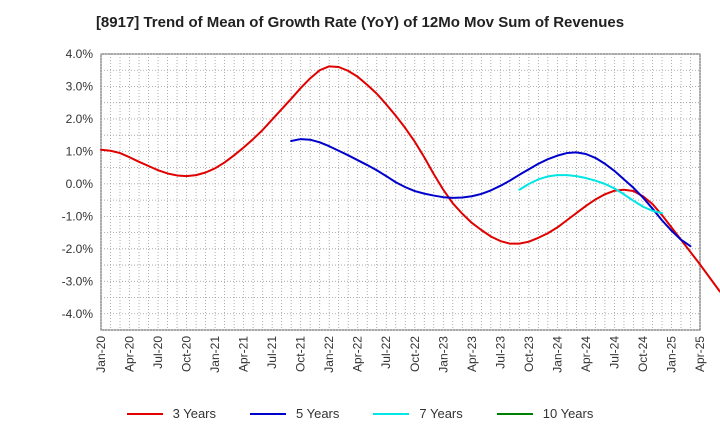 This screenshot has width=720, height=440. Describe the element at coordinates (215, 354) in the screenshot. I see `x-tick-label: Jan-21` at that location.